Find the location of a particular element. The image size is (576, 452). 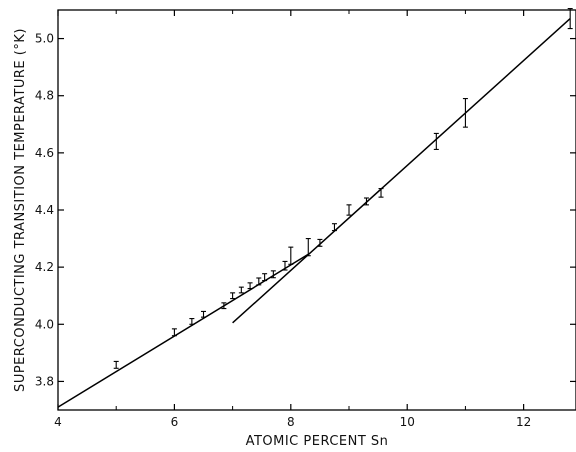

x-tick-label: 4 is located at coordinates (58, 422).